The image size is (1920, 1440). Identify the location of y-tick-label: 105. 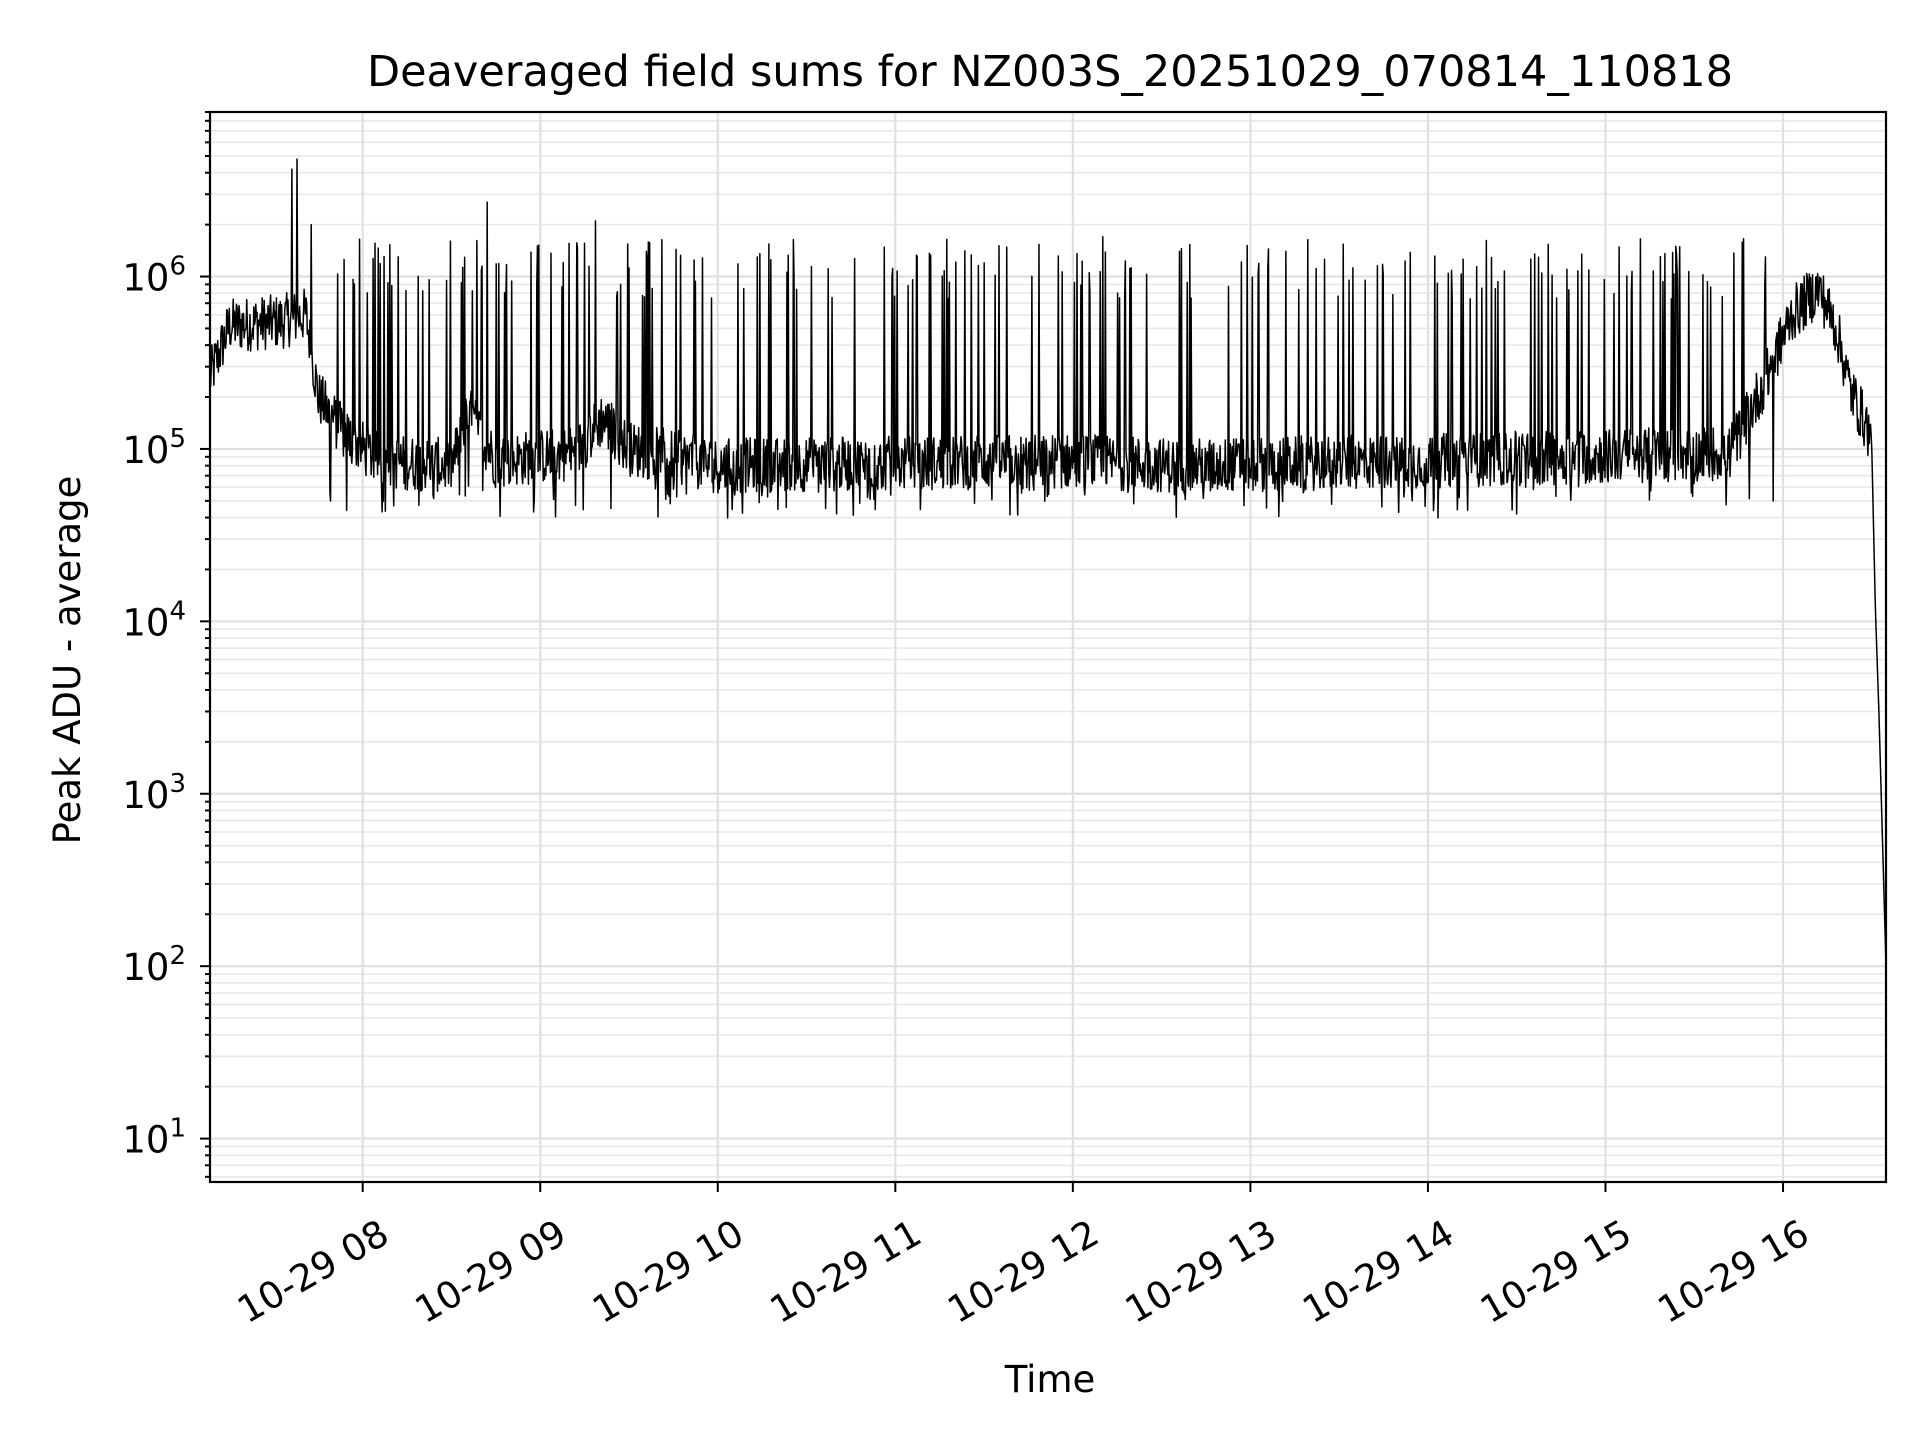
(154, 448).